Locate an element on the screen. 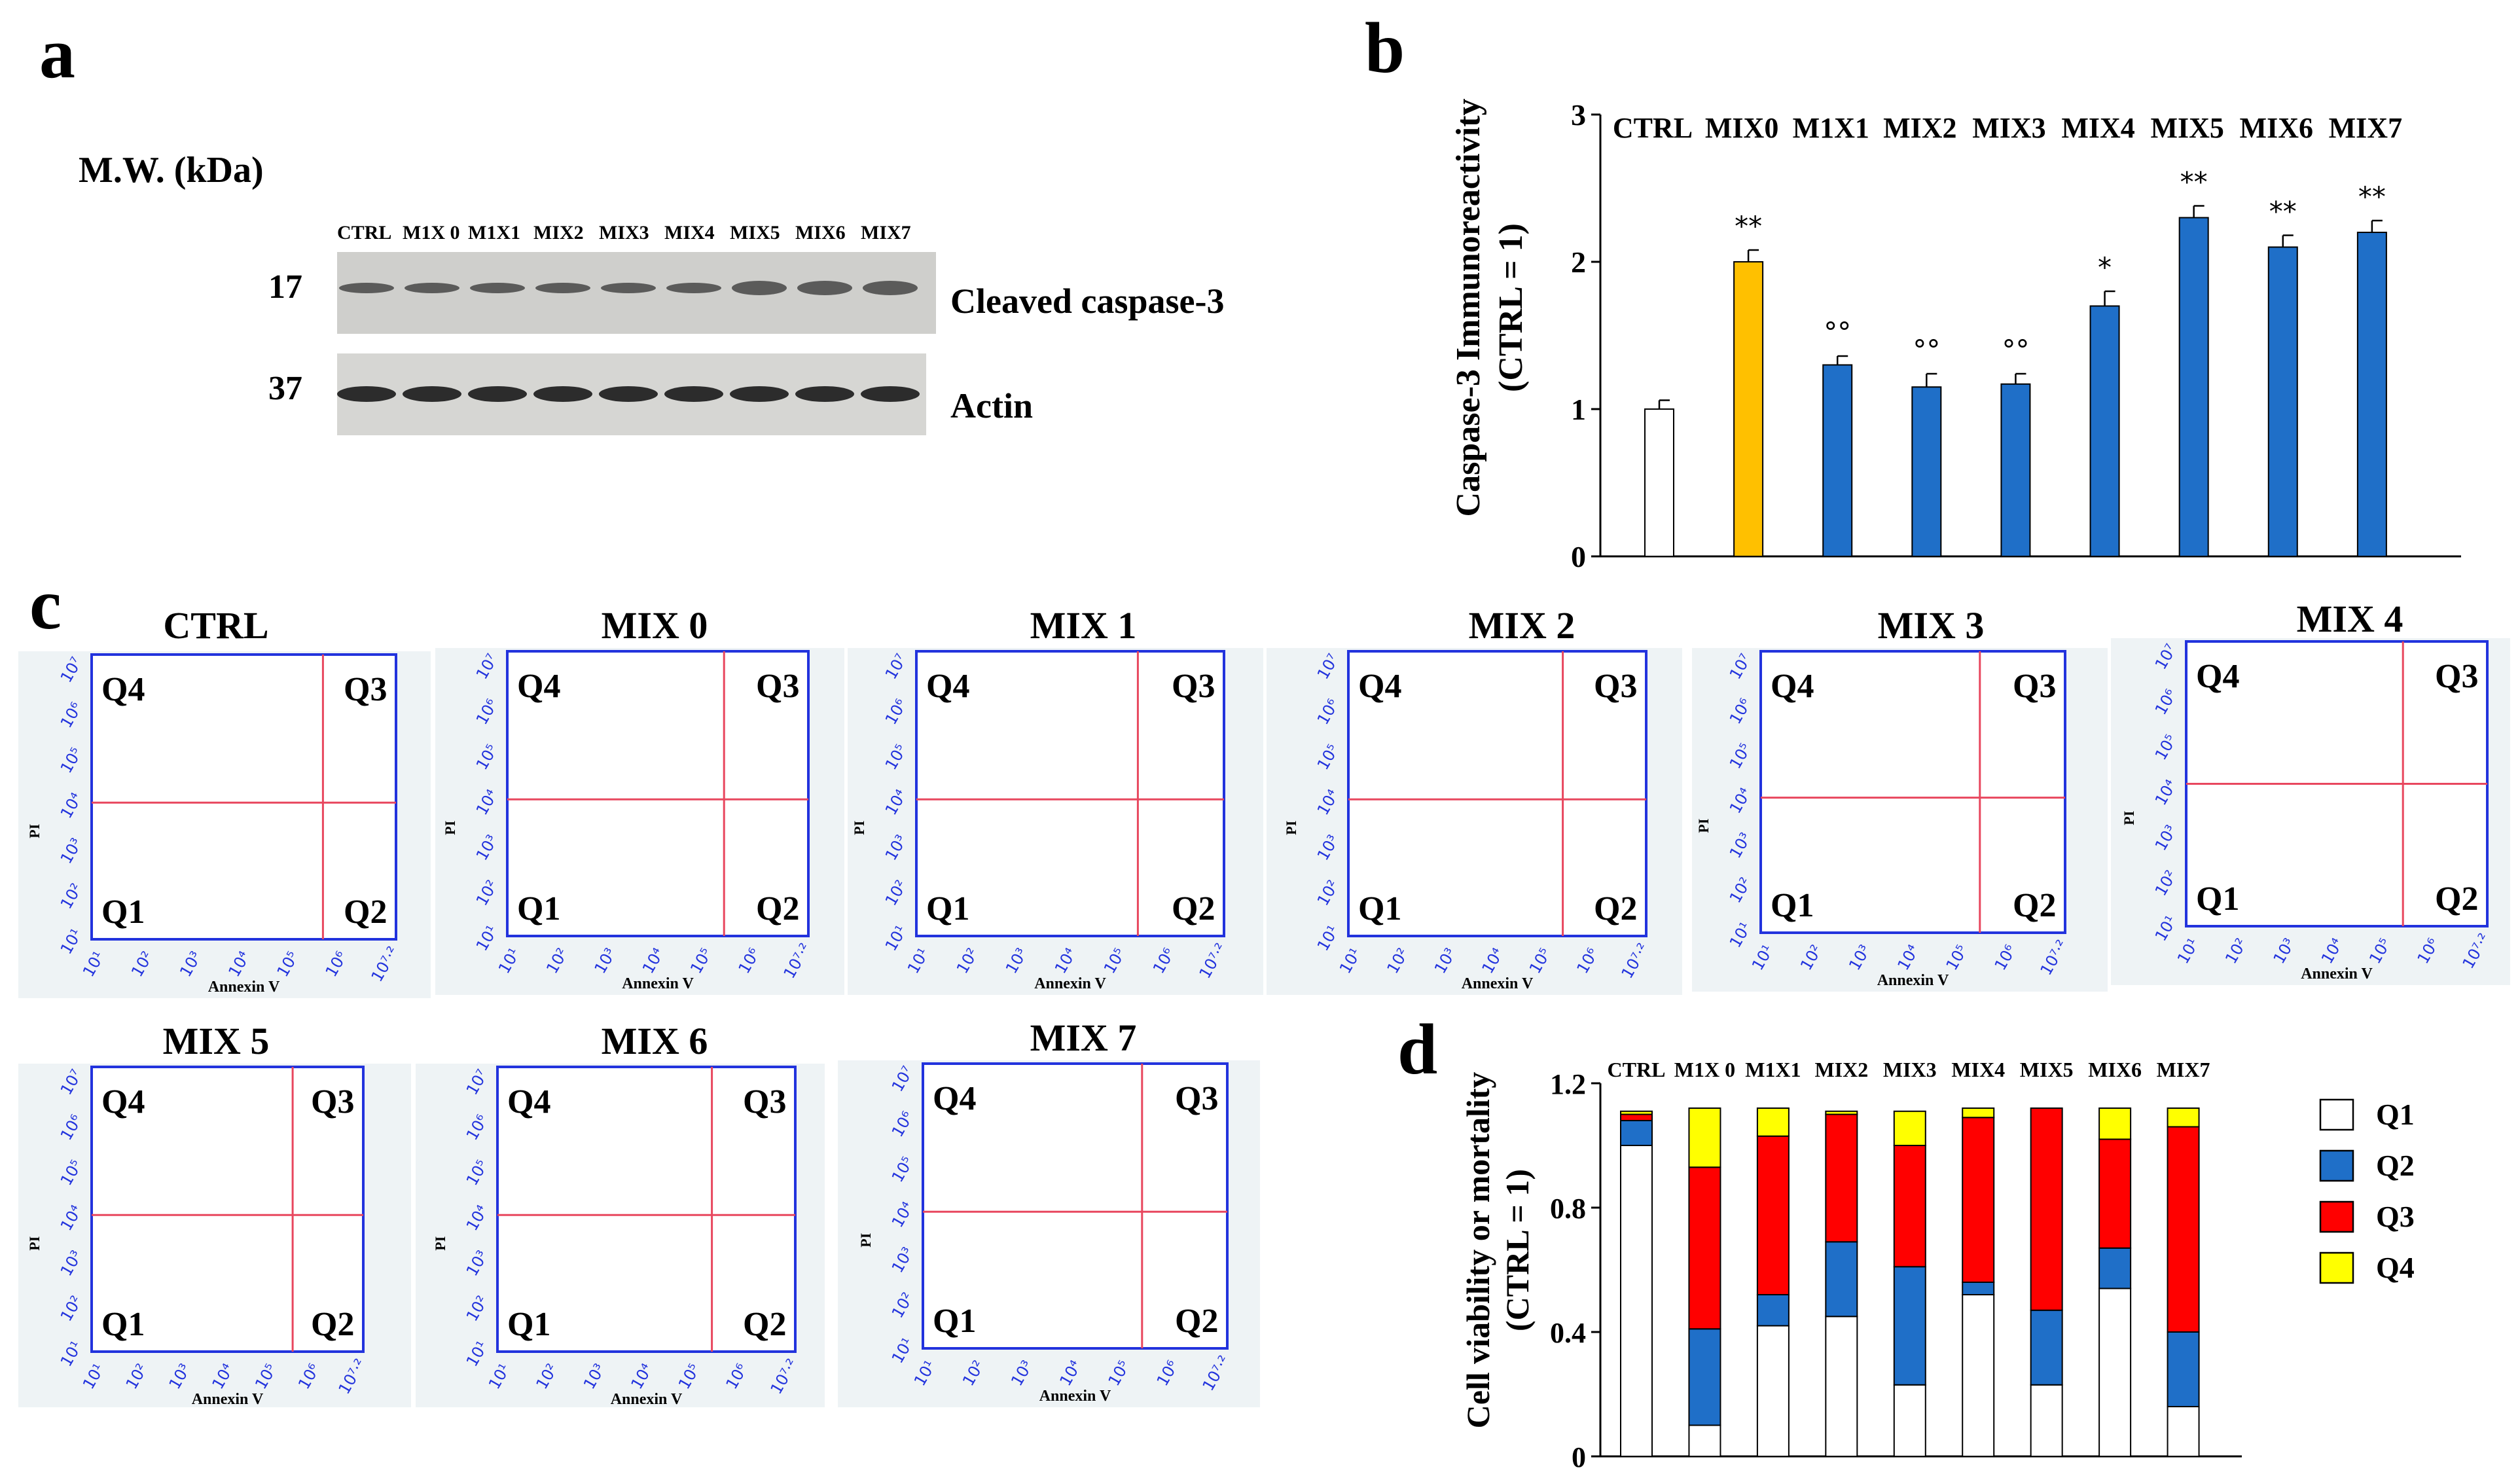 The height and width of the screenshot is (1476, 2520). lane-label-2: M1X1 is located at coordinates (494, 232).